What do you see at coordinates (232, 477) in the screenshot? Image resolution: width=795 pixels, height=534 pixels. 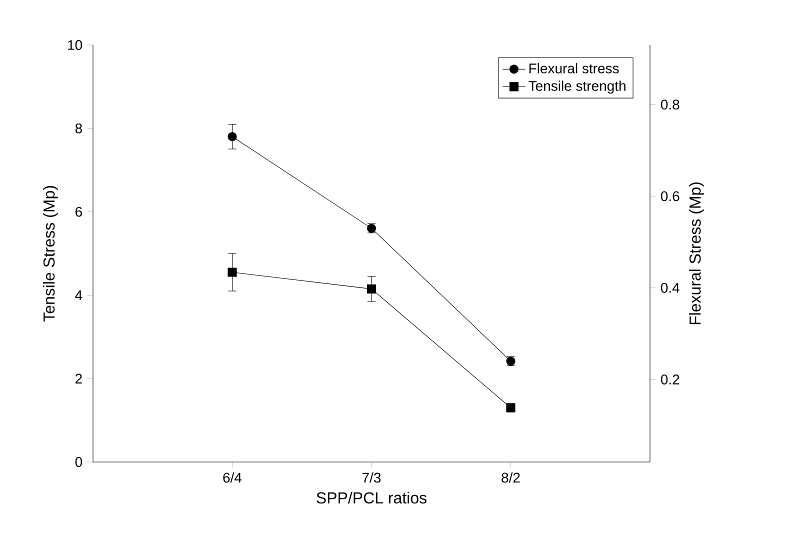 I see `x-tick-label: 6/4` at bounding box center [232, 477].